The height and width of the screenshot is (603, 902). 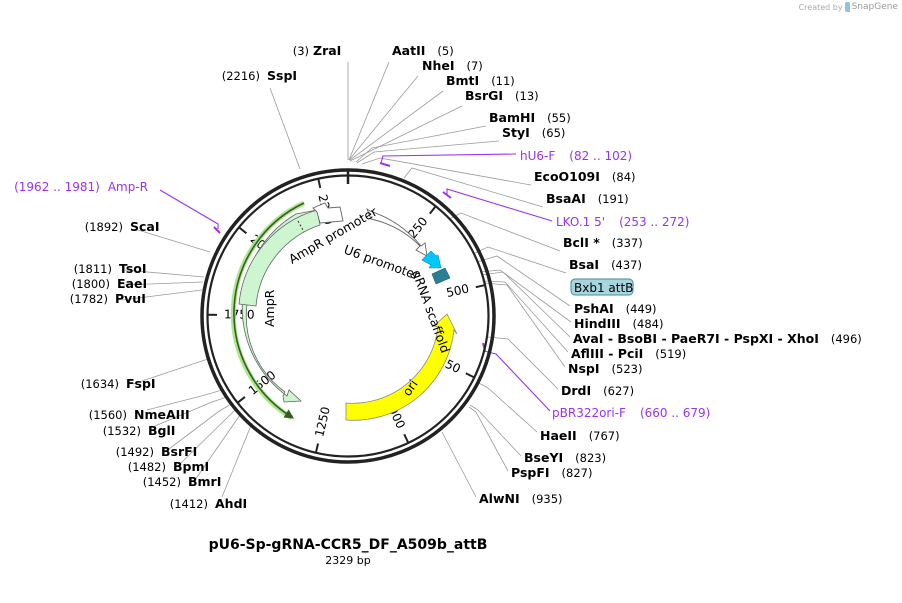 What do you see at coordinates (431, 259) in the screenshot?
I see `feature-grna-arrow` at bounding box center [431, 259].